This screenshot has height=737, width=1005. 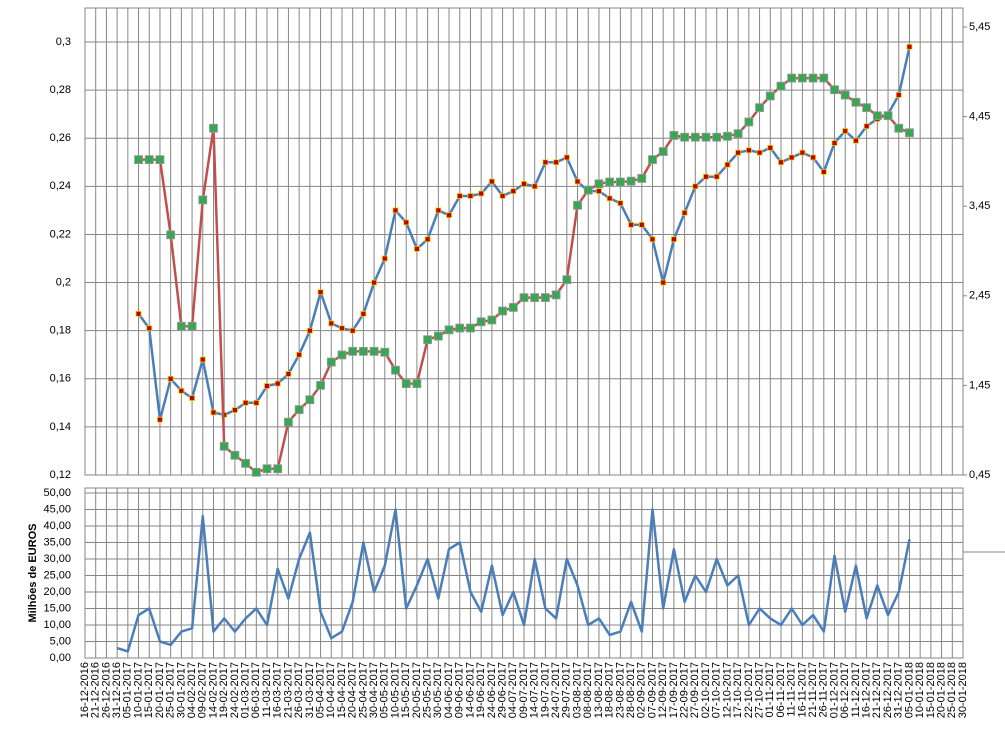 I want to click on x-tick-label: 25-04-2017, so click(x=363, y=690).